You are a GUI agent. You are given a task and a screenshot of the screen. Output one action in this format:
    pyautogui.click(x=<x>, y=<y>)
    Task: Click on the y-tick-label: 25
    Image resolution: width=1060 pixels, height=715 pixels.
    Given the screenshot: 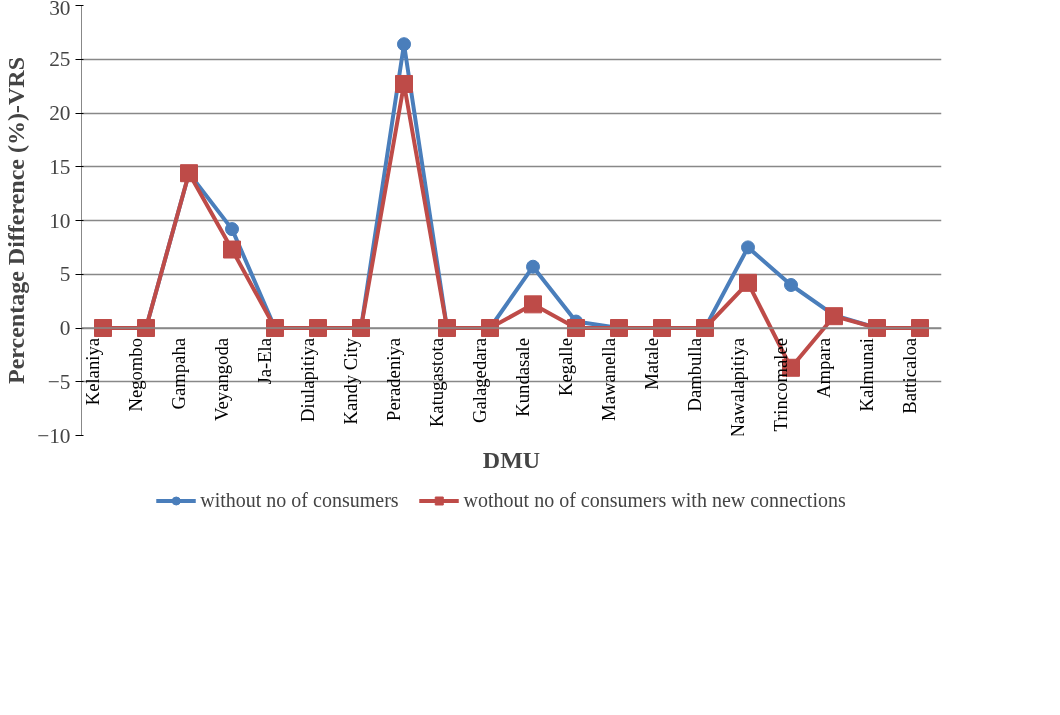 What is the action you would take?
    pyautogui.click(x=60, y=59)
    